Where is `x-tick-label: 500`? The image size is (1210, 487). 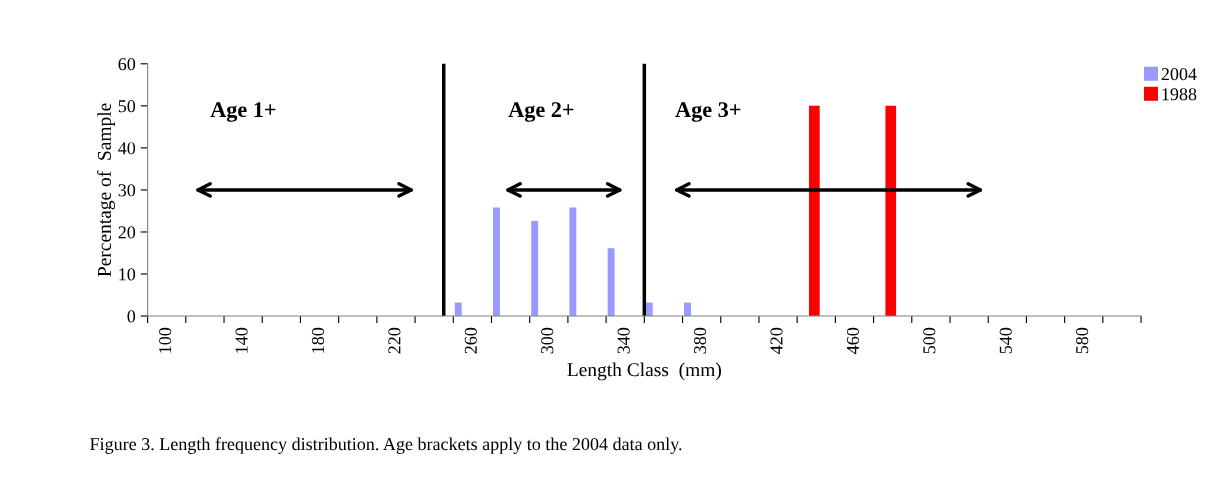 x-tick-label: 500 is located at coordinates (929, 340).